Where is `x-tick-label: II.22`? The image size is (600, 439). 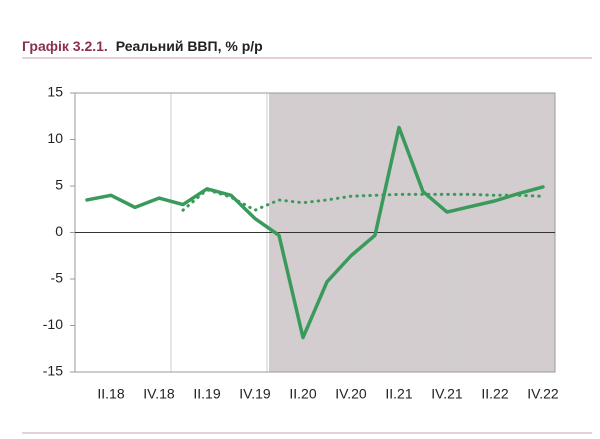
x-tick-label: II.22 is located at coordinates (494, 394).